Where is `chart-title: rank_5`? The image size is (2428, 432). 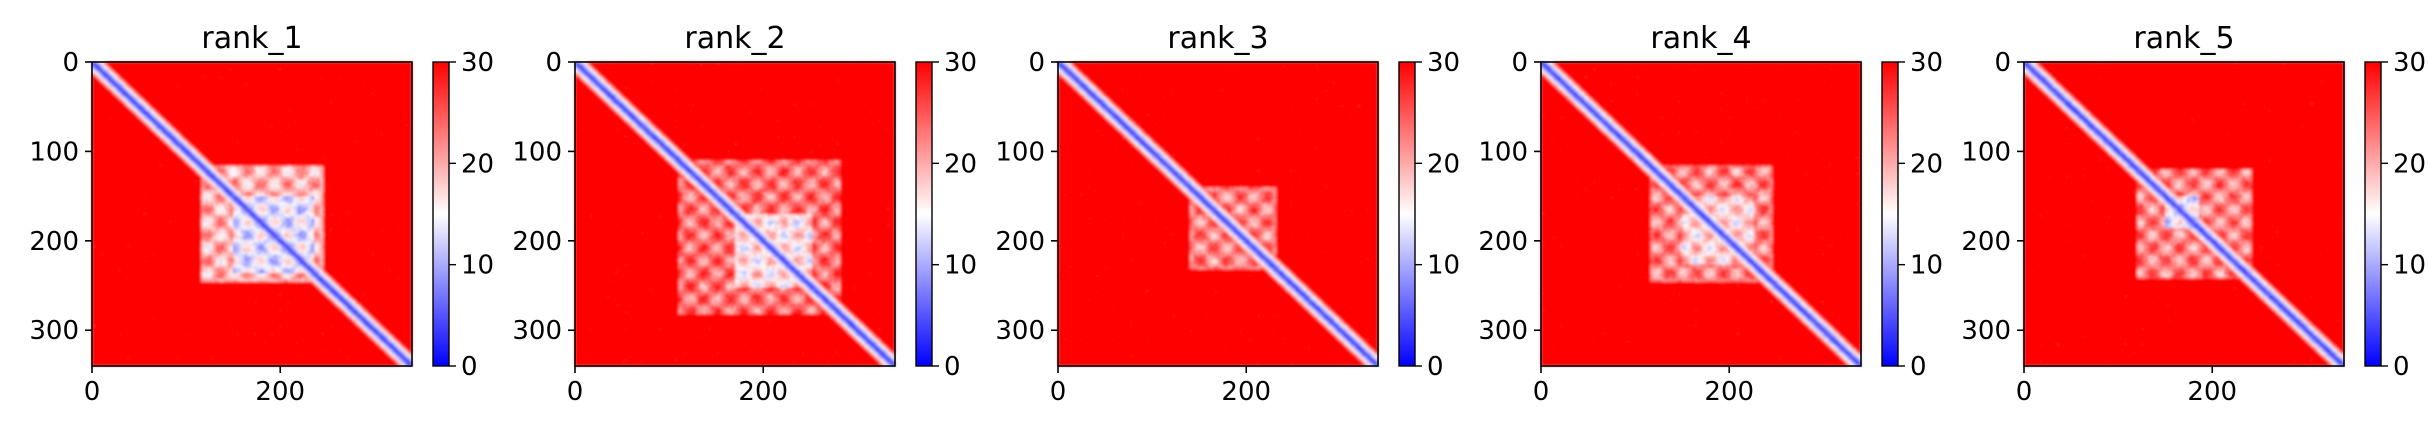 chart-title: rank_5 is located at coordinates (2183, 38).